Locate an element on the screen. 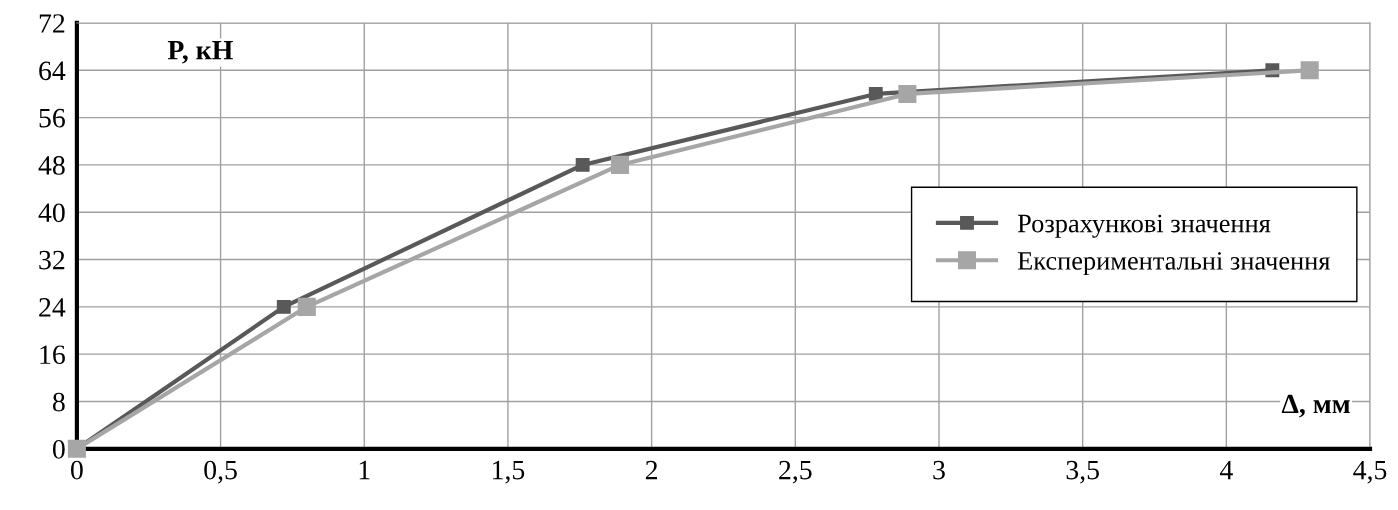 This screenshot has width=1398, height=510. y-tick-label: 24 is located at coordinates (52, 307).